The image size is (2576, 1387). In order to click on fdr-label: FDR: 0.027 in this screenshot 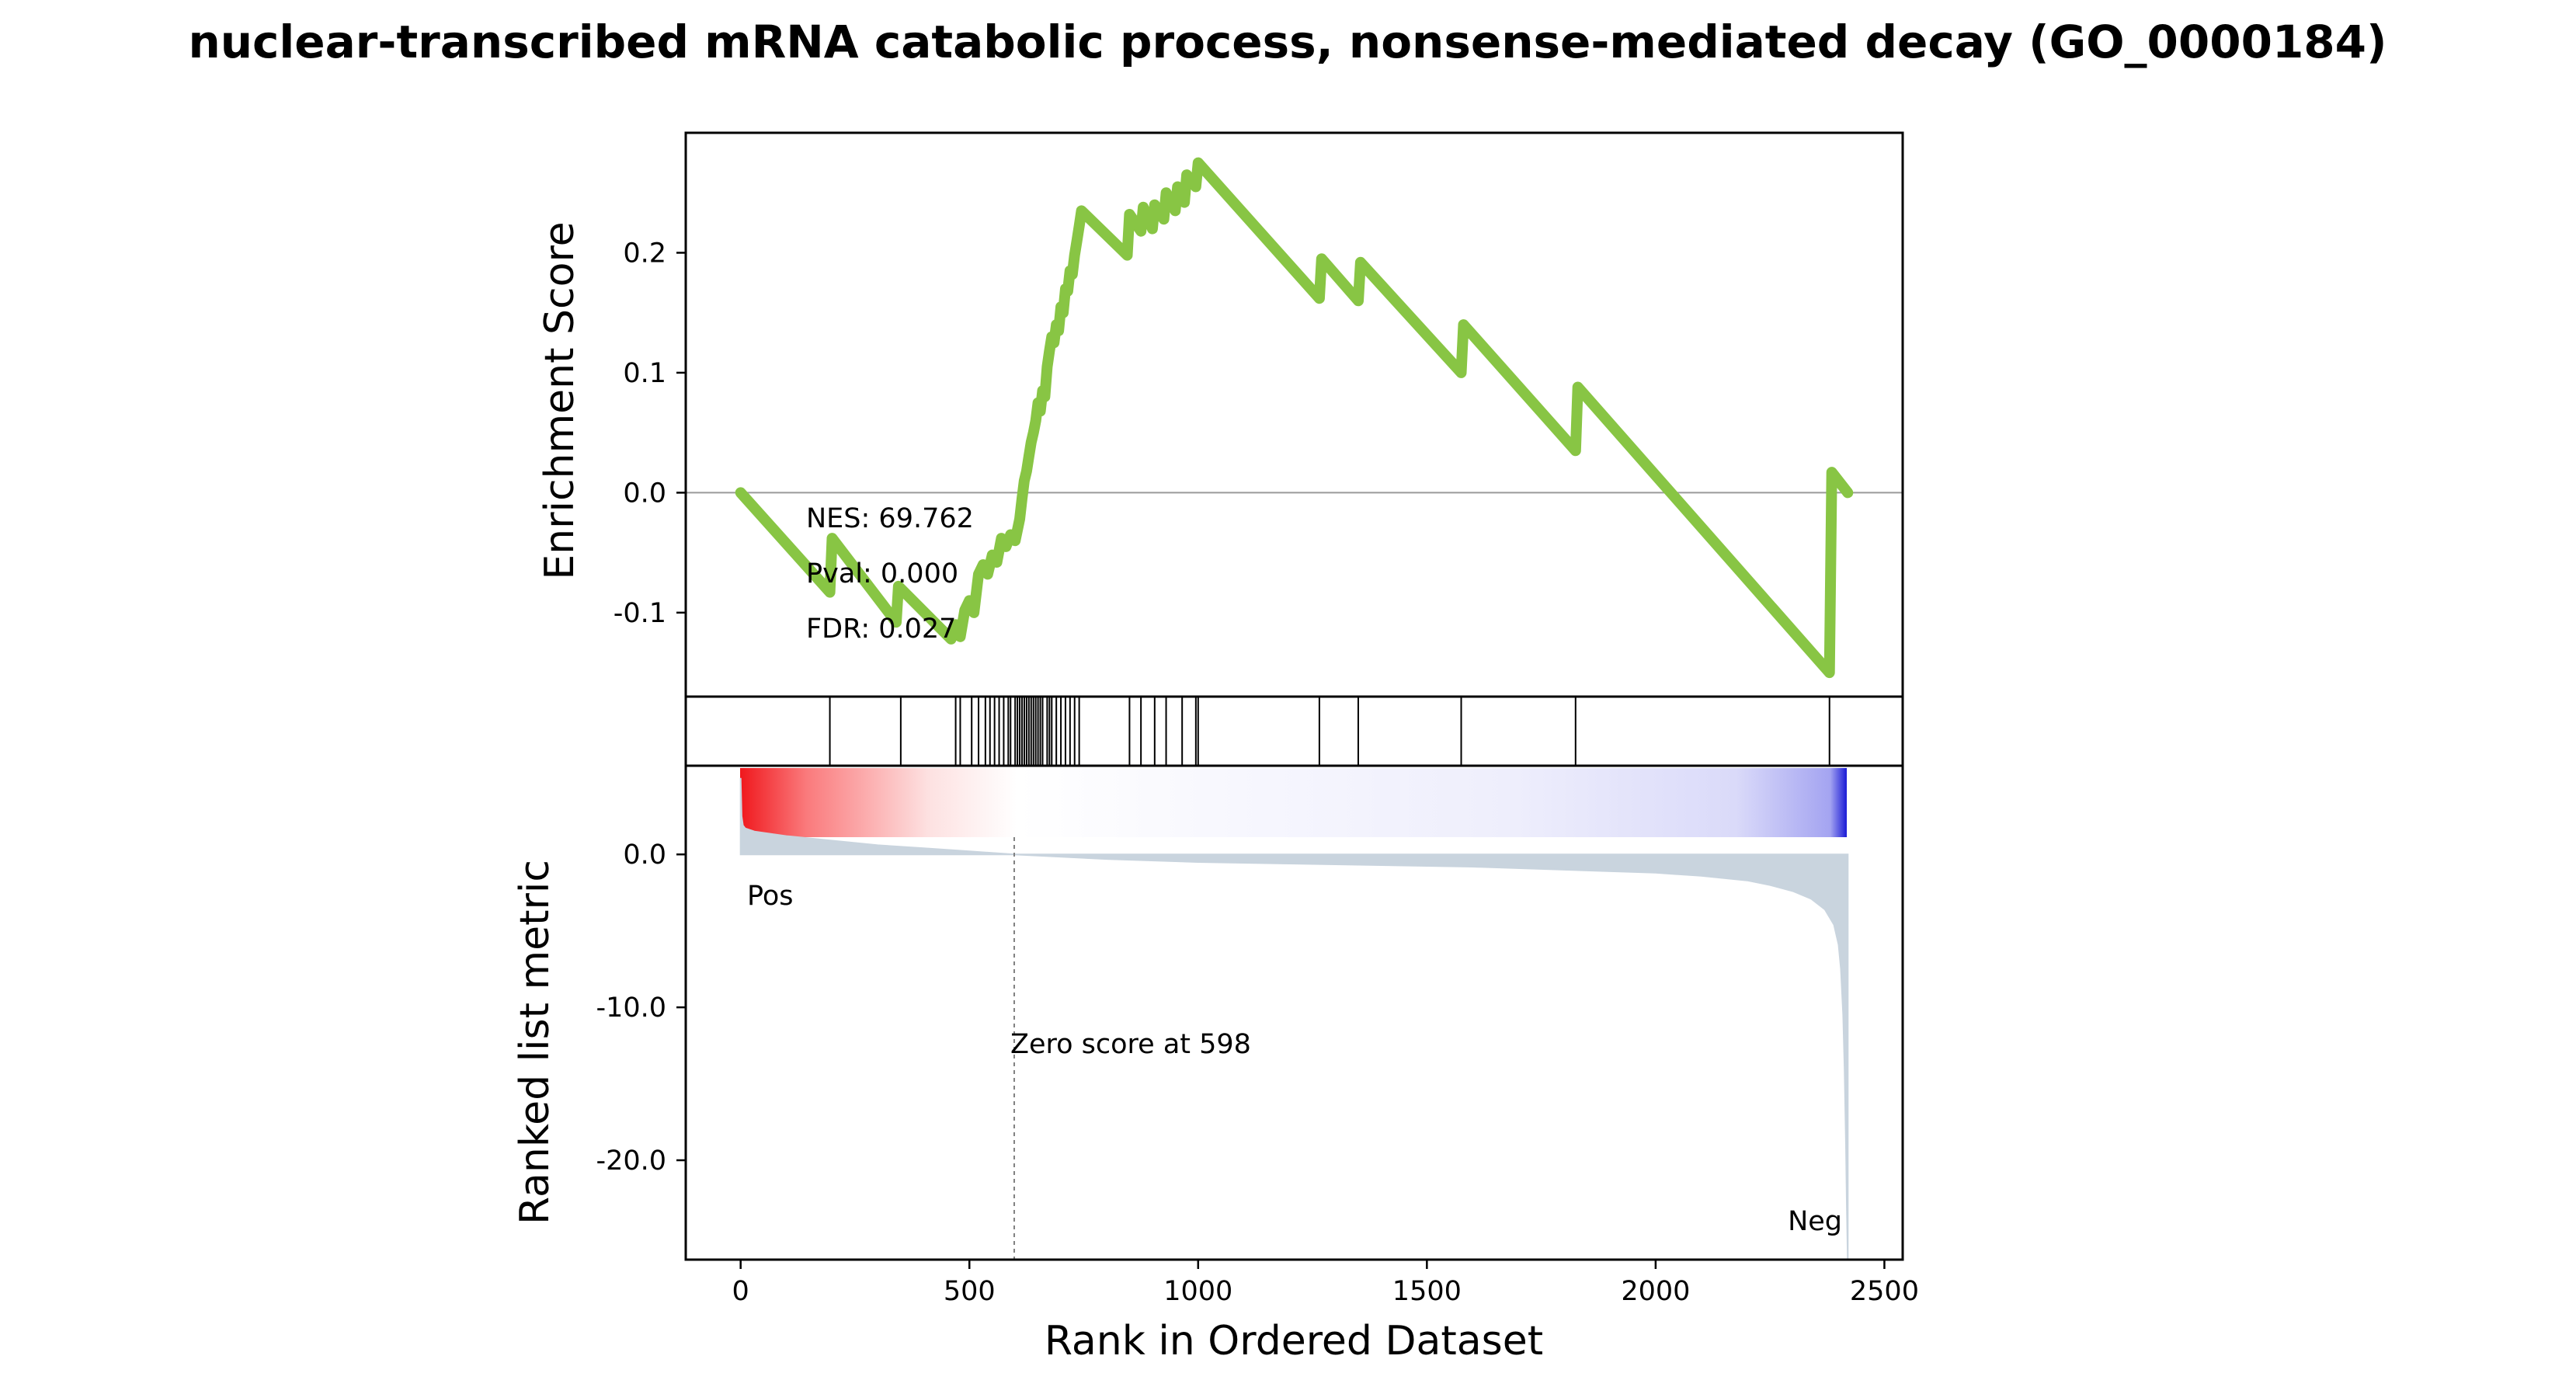, I will do `click(881, 629)`.